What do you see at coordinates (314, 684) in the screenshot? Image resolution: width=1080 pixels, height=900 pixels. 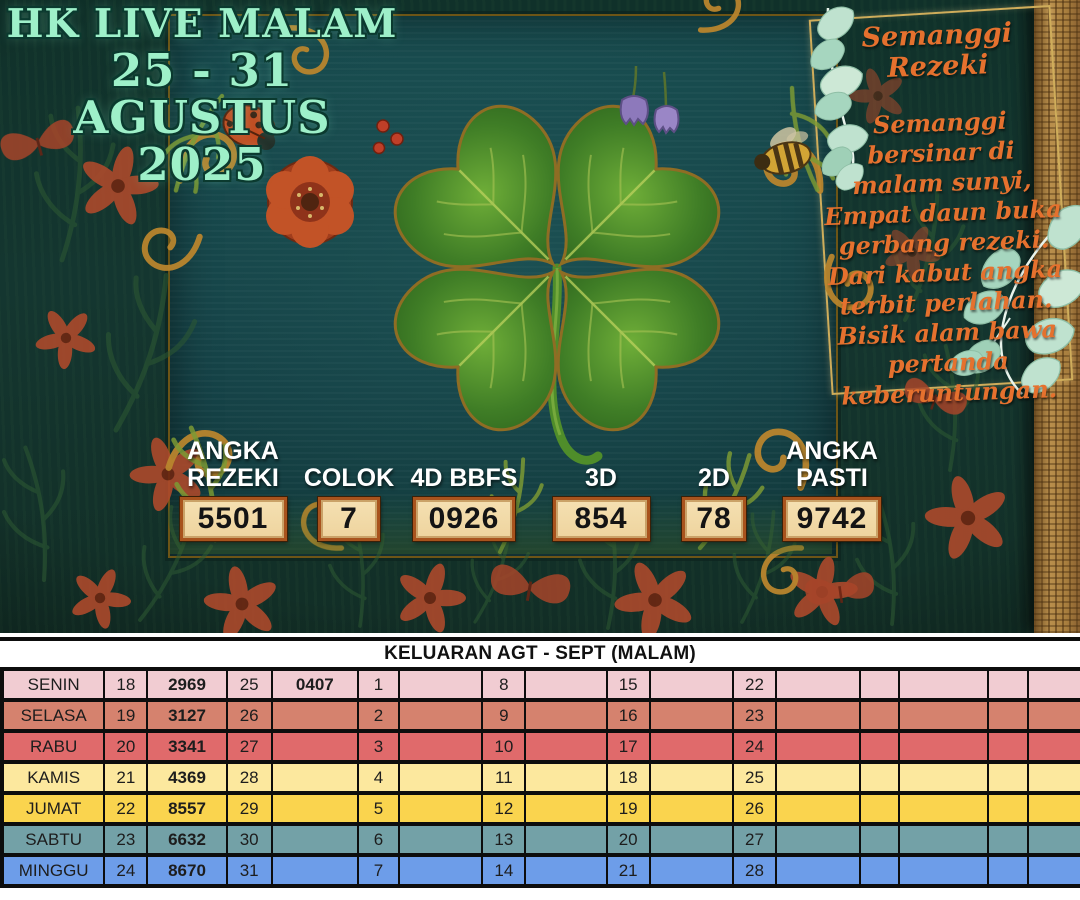 I see `result-cell: 0407` at bounding box center [314, 684].